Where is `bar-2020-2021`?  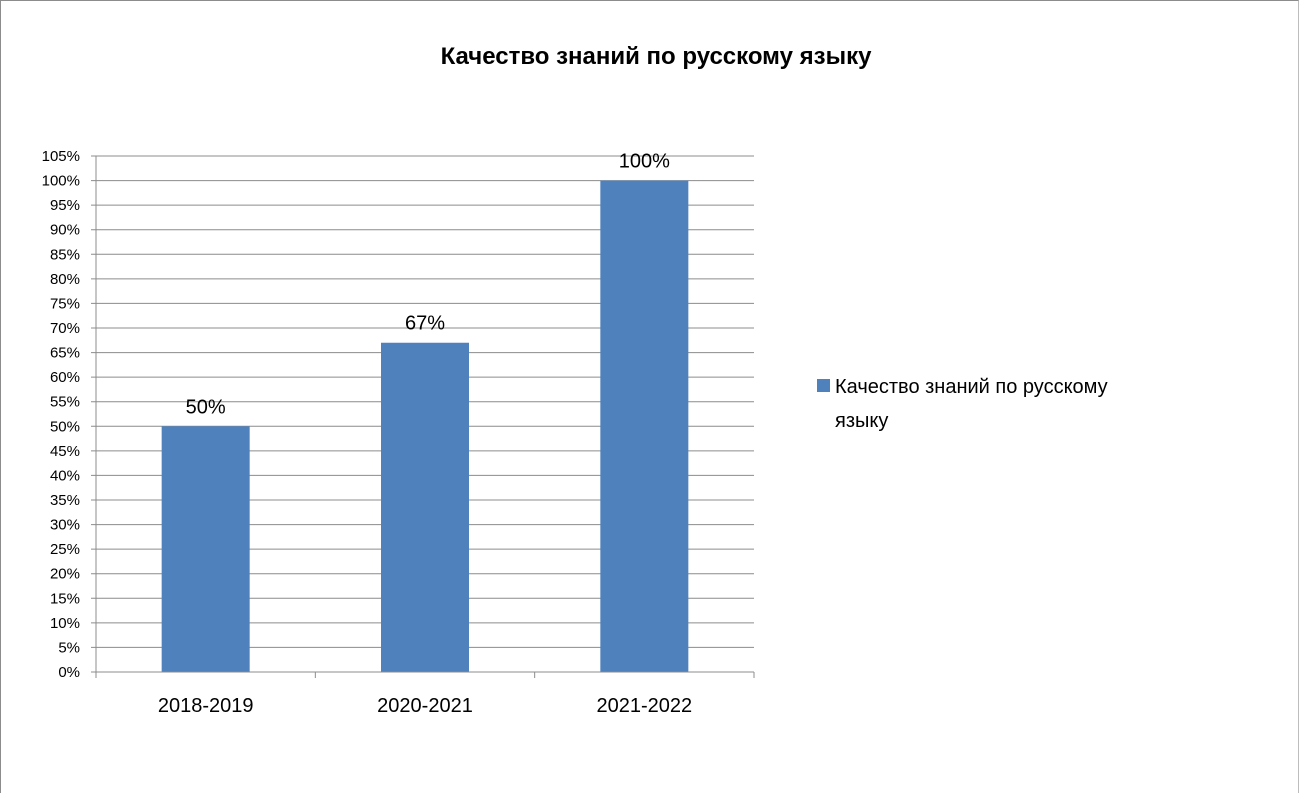
bar-2020-2021 is located at coordinates (425, 507).